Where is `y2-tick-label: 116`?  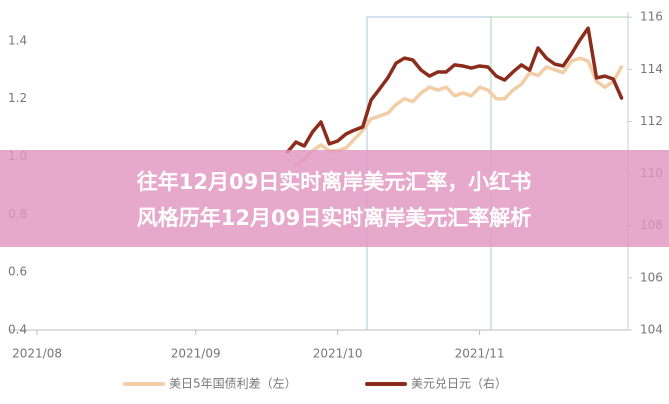
y2-tick-label: 116 is located at coordinates (651, 17).